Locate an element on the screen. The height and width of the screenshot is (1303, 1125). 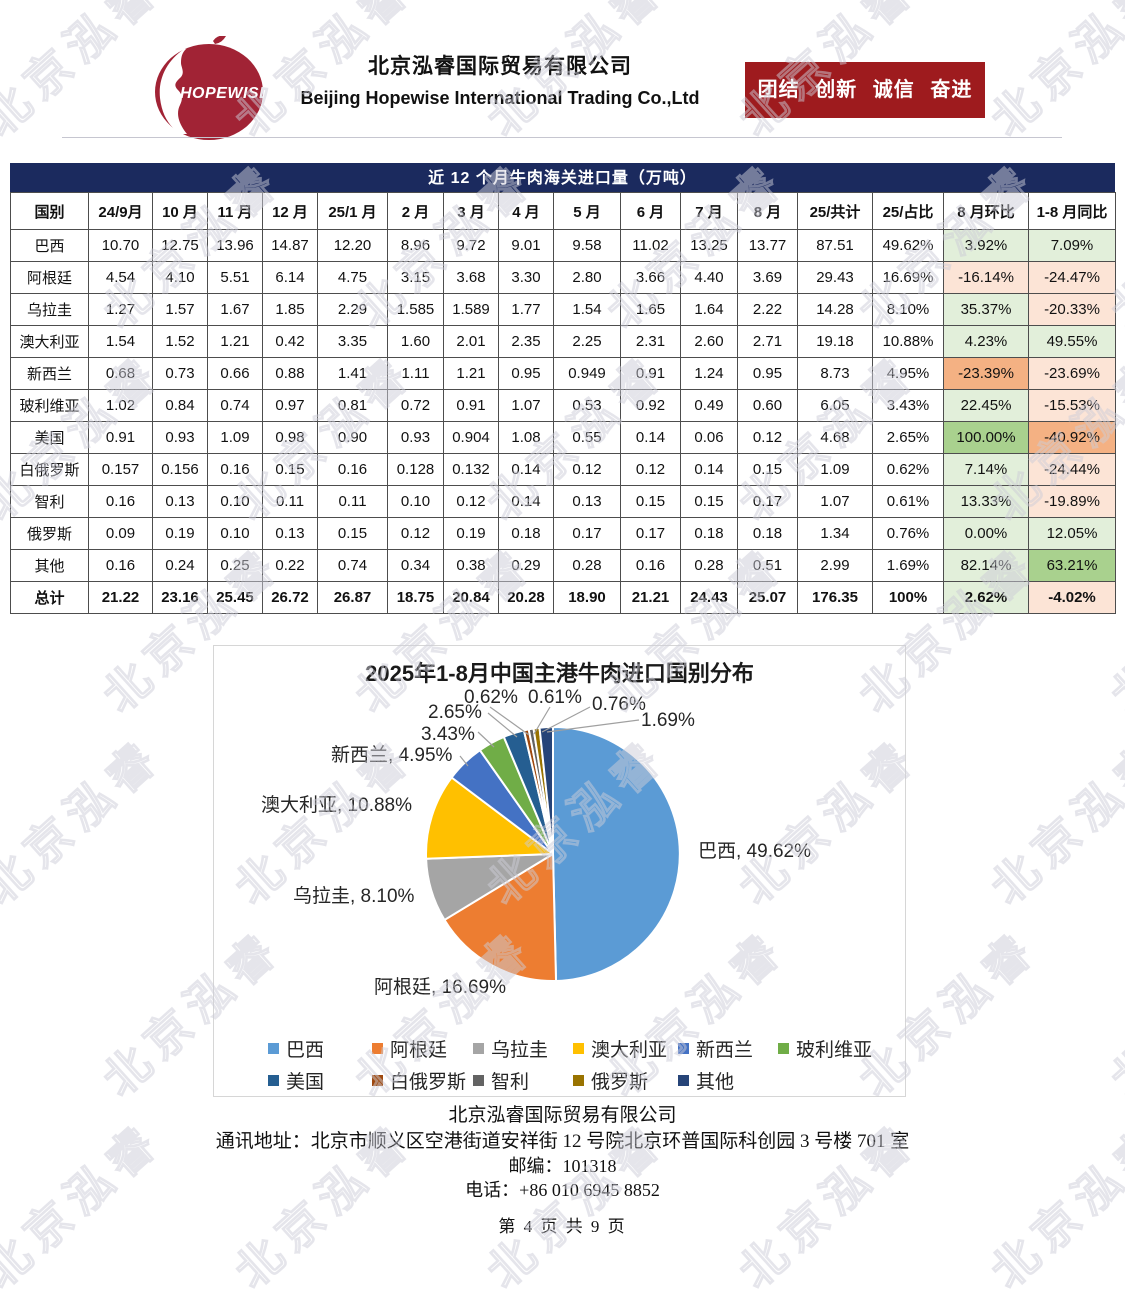
value-cell: 16.69% is located at coordinates (908, 277).